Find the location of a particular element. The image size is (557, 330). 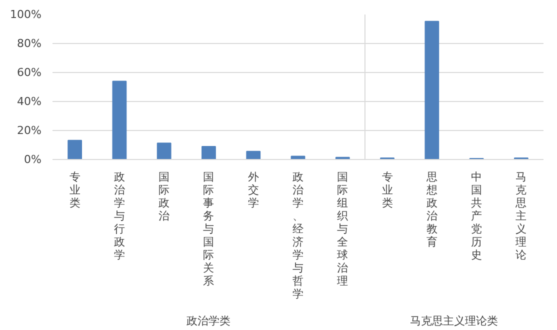

y-tick-label: 20% is located at coordinates (29, 130).